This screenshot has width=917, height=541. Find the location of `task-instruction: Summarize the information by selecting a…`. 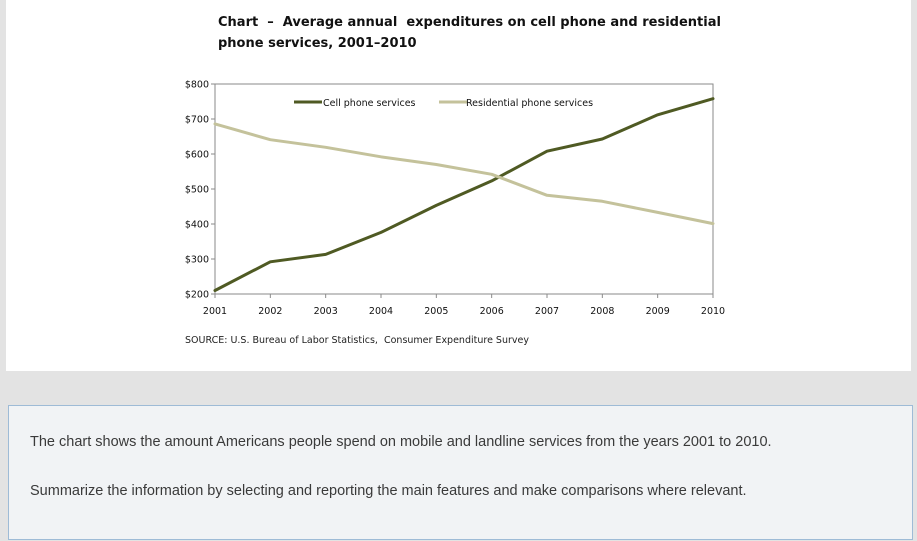

task-instruction: Summarize the information by selecting a… is located at coordinates (388, 491).